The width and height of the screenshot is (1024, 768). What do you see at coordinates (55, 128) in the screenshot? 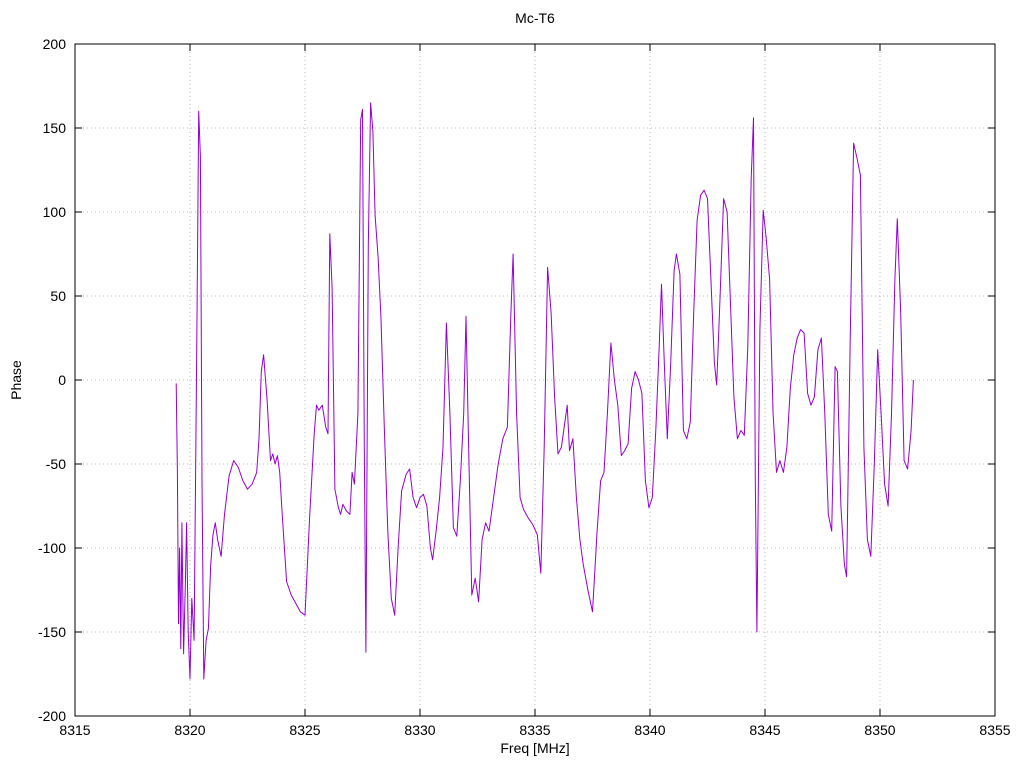
I see `y-tick-label: 150` at bounding box center [55, 128].